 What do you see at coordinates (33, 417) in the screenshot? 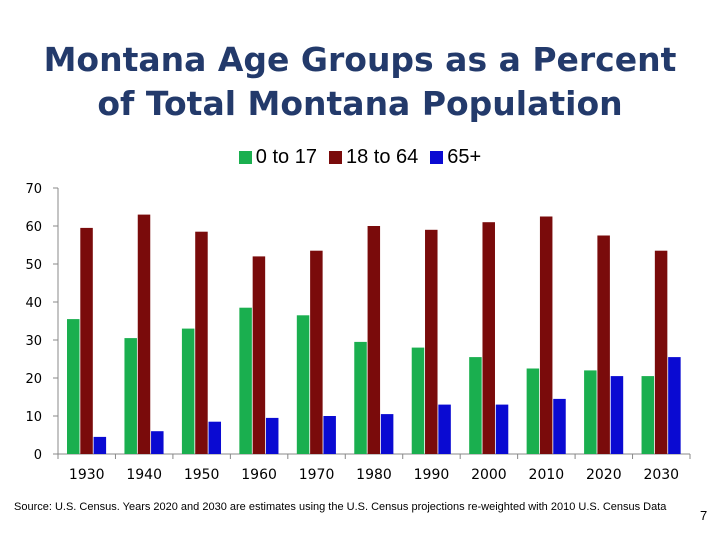
I see `y-tick-label: 10` at bounding box center [33, 417].